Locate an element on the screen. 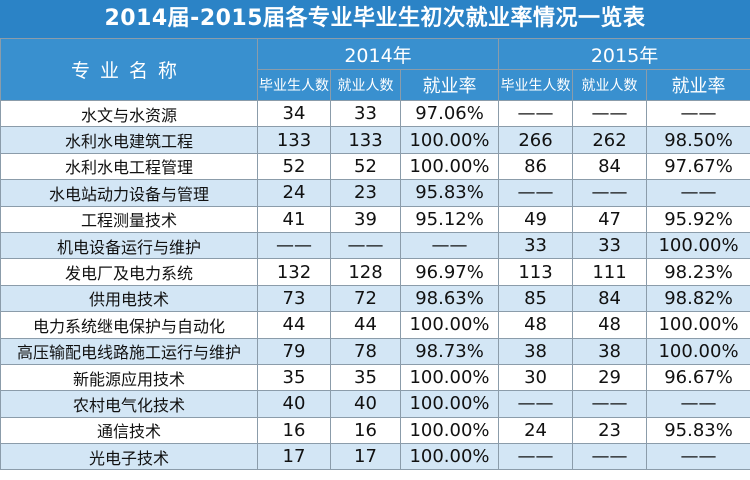 The height and width of the screenshot is (480, 750). employed-2014-cell: 128 is located at coordinates (365, 272).